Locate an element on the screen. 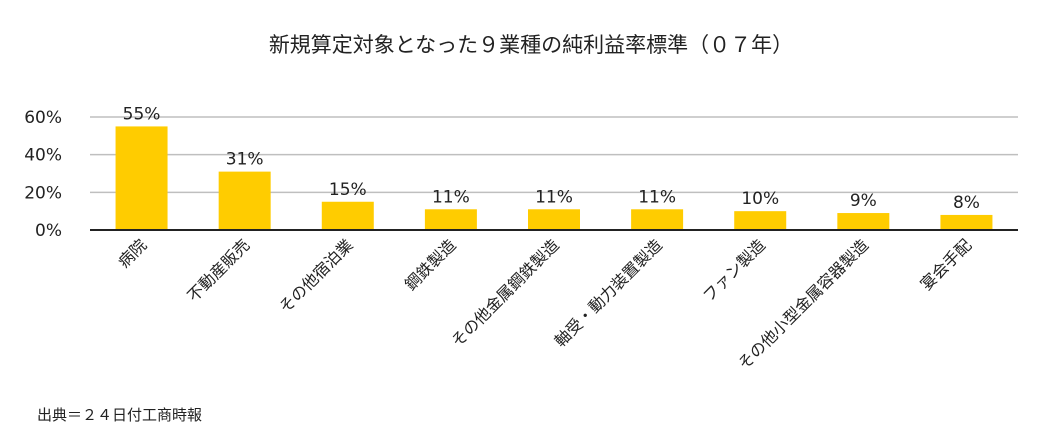 The width and height of the screenshot is (1062, 437). category-label: 鋼鉄製造 is located at coordinates (430, 264).